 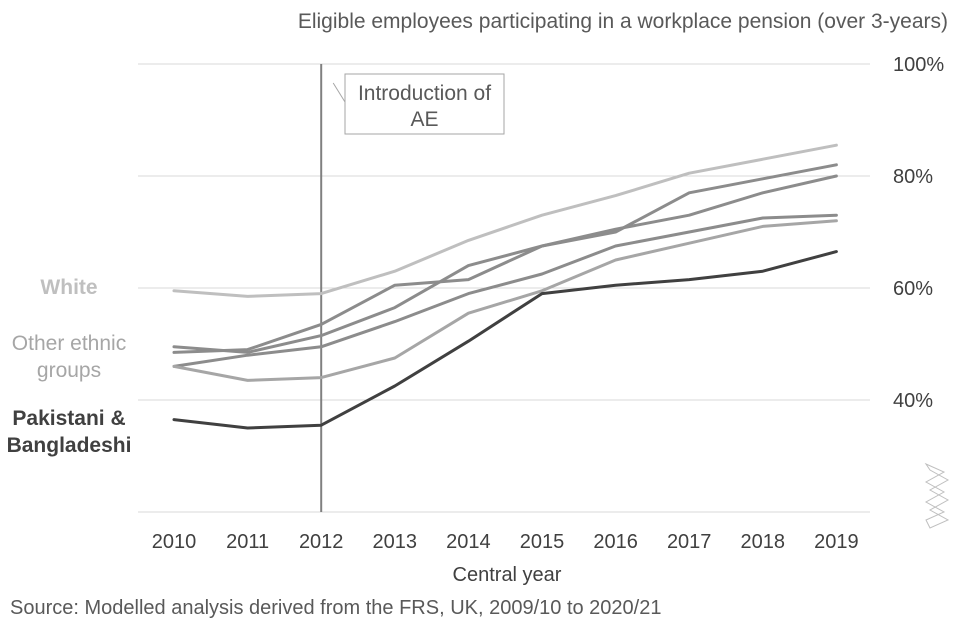 What do you see at coordinates (68, 418) in the screenshot?
I see `series-label: Pakistani &` at bounding box center [68, 418].